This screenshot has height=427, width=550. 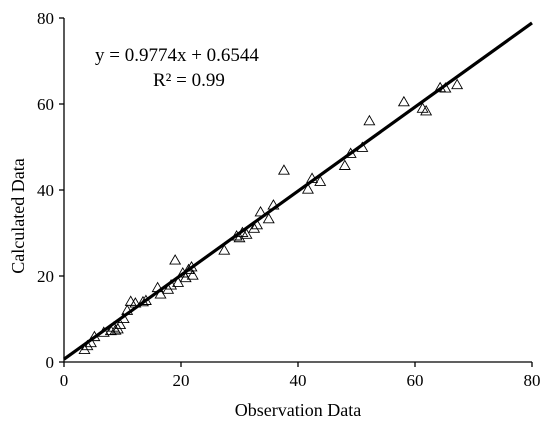 I want to click on r-squared-label: R² = 0.99, so click(x=189, y=80).